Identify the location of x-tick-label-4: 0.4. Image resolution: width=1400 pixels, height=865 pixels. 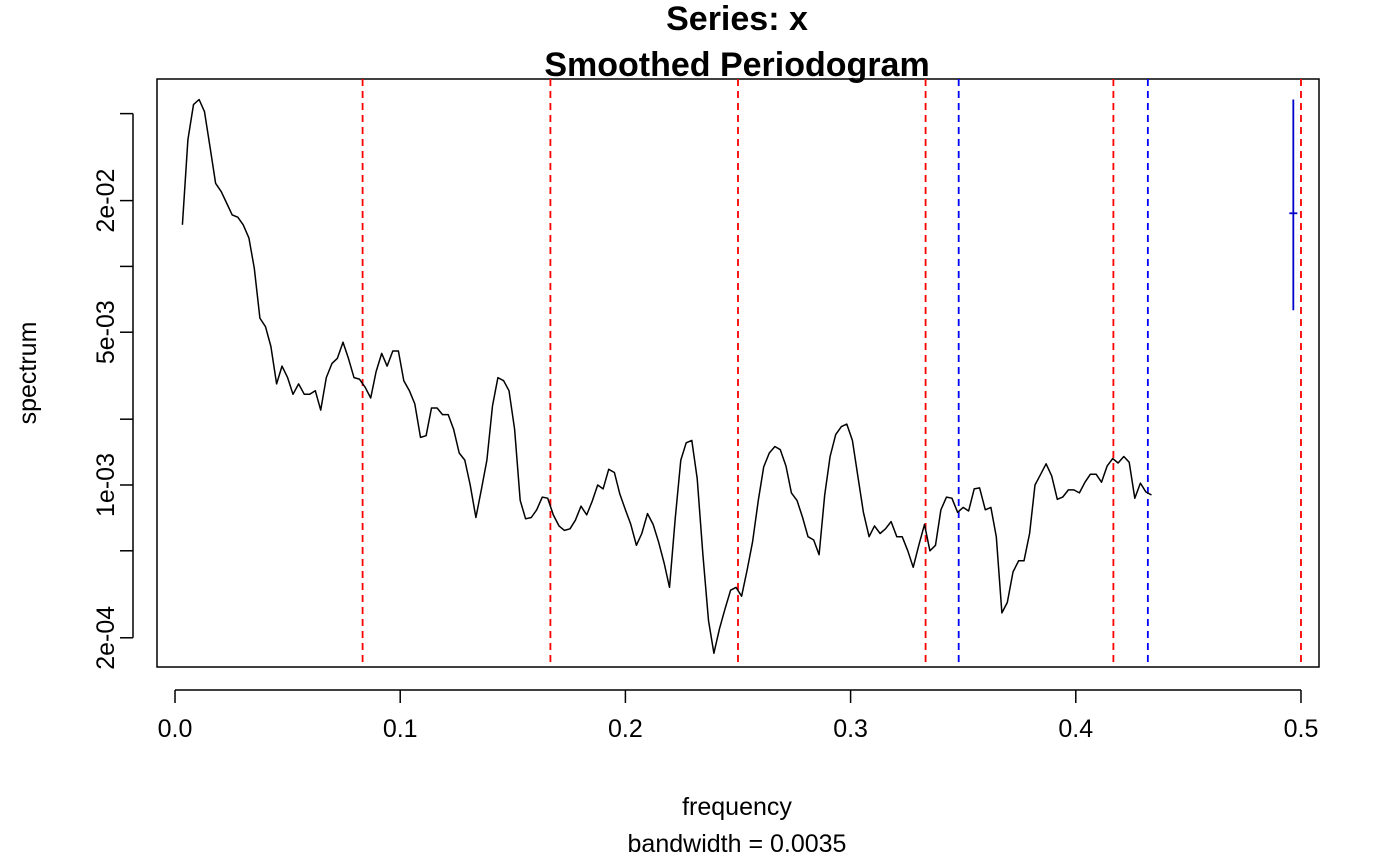
(1075, 729).